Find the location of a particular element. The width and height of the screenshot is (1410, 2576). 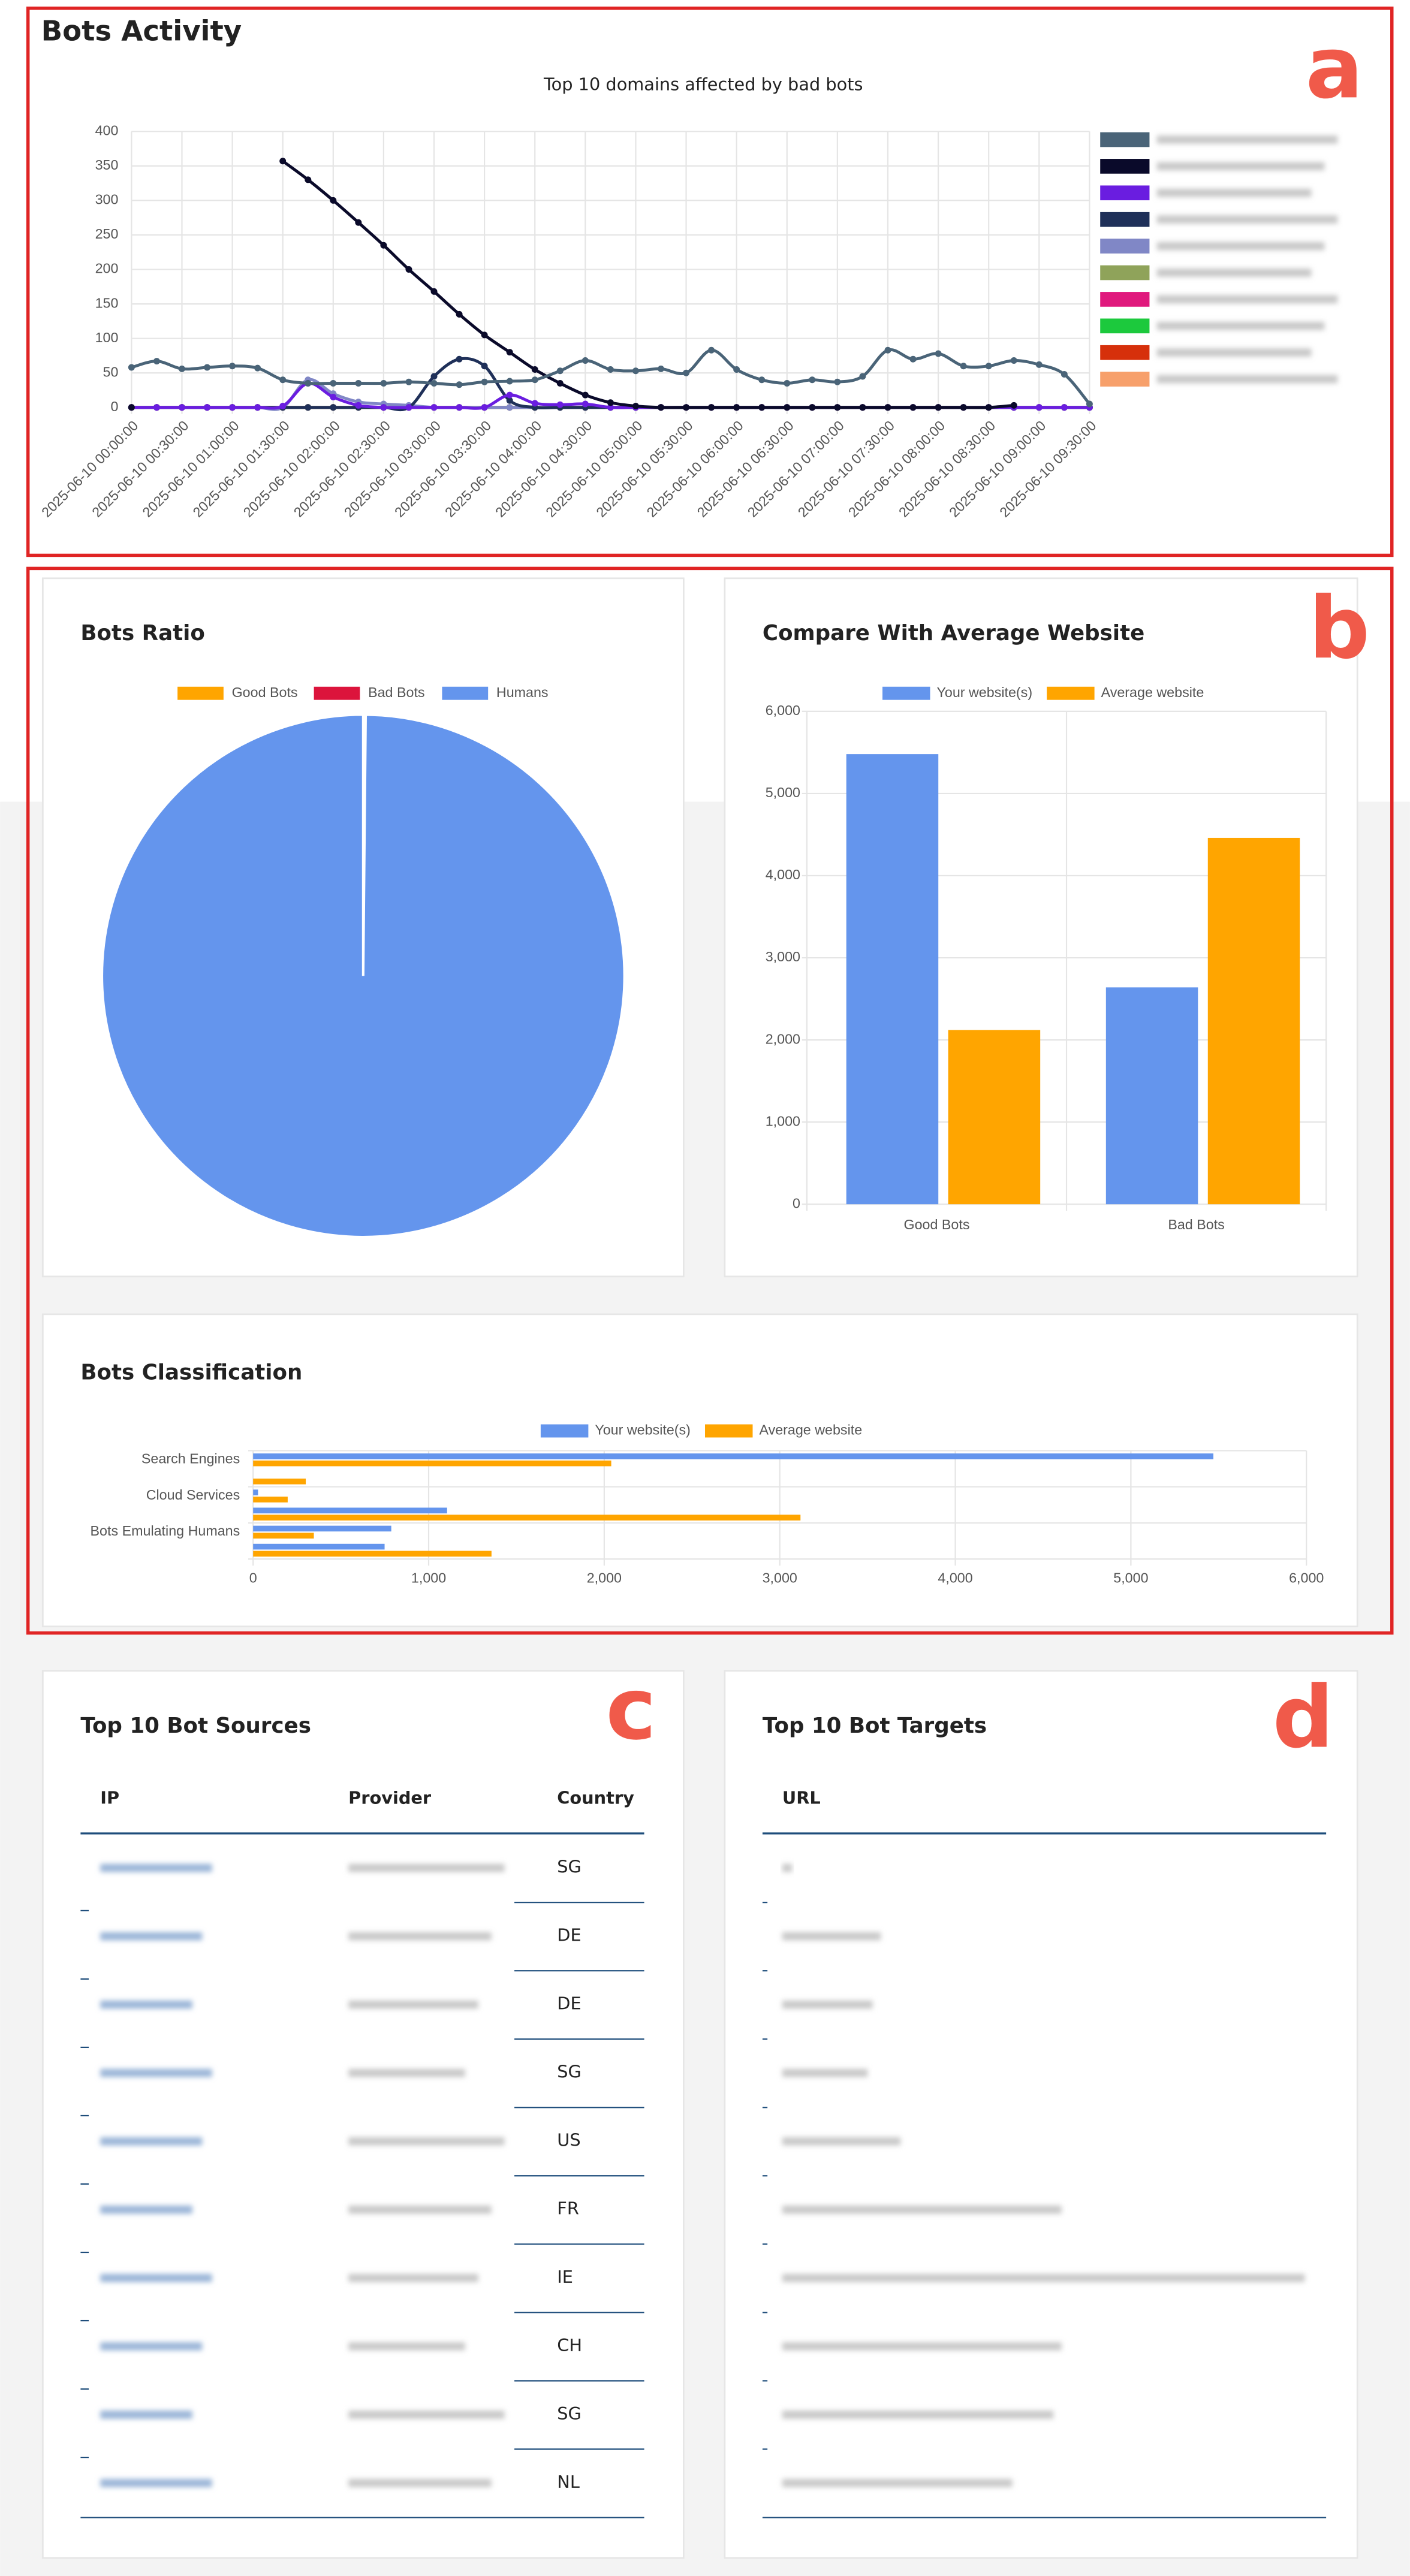

y-tick-label: 50 is located at coordinates (111, 372).